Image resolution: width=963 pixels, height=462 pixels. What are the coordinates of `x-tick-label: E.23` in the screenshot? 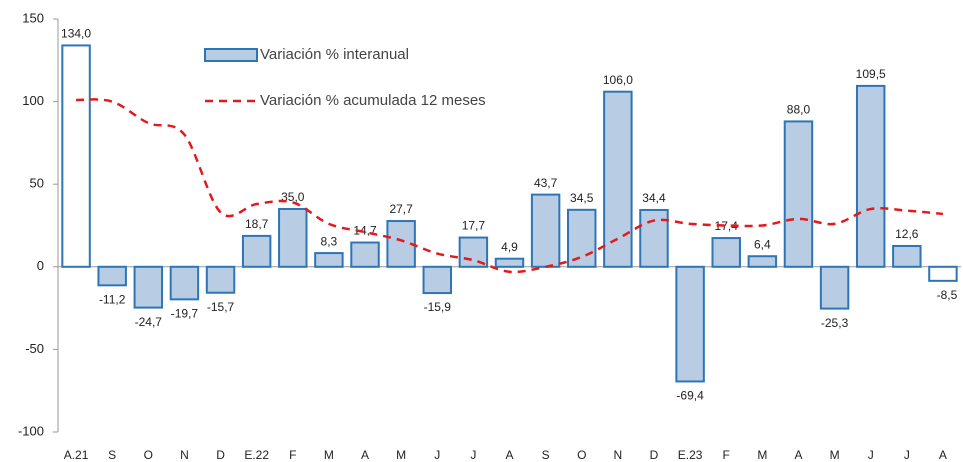 It's located at (690, 455).